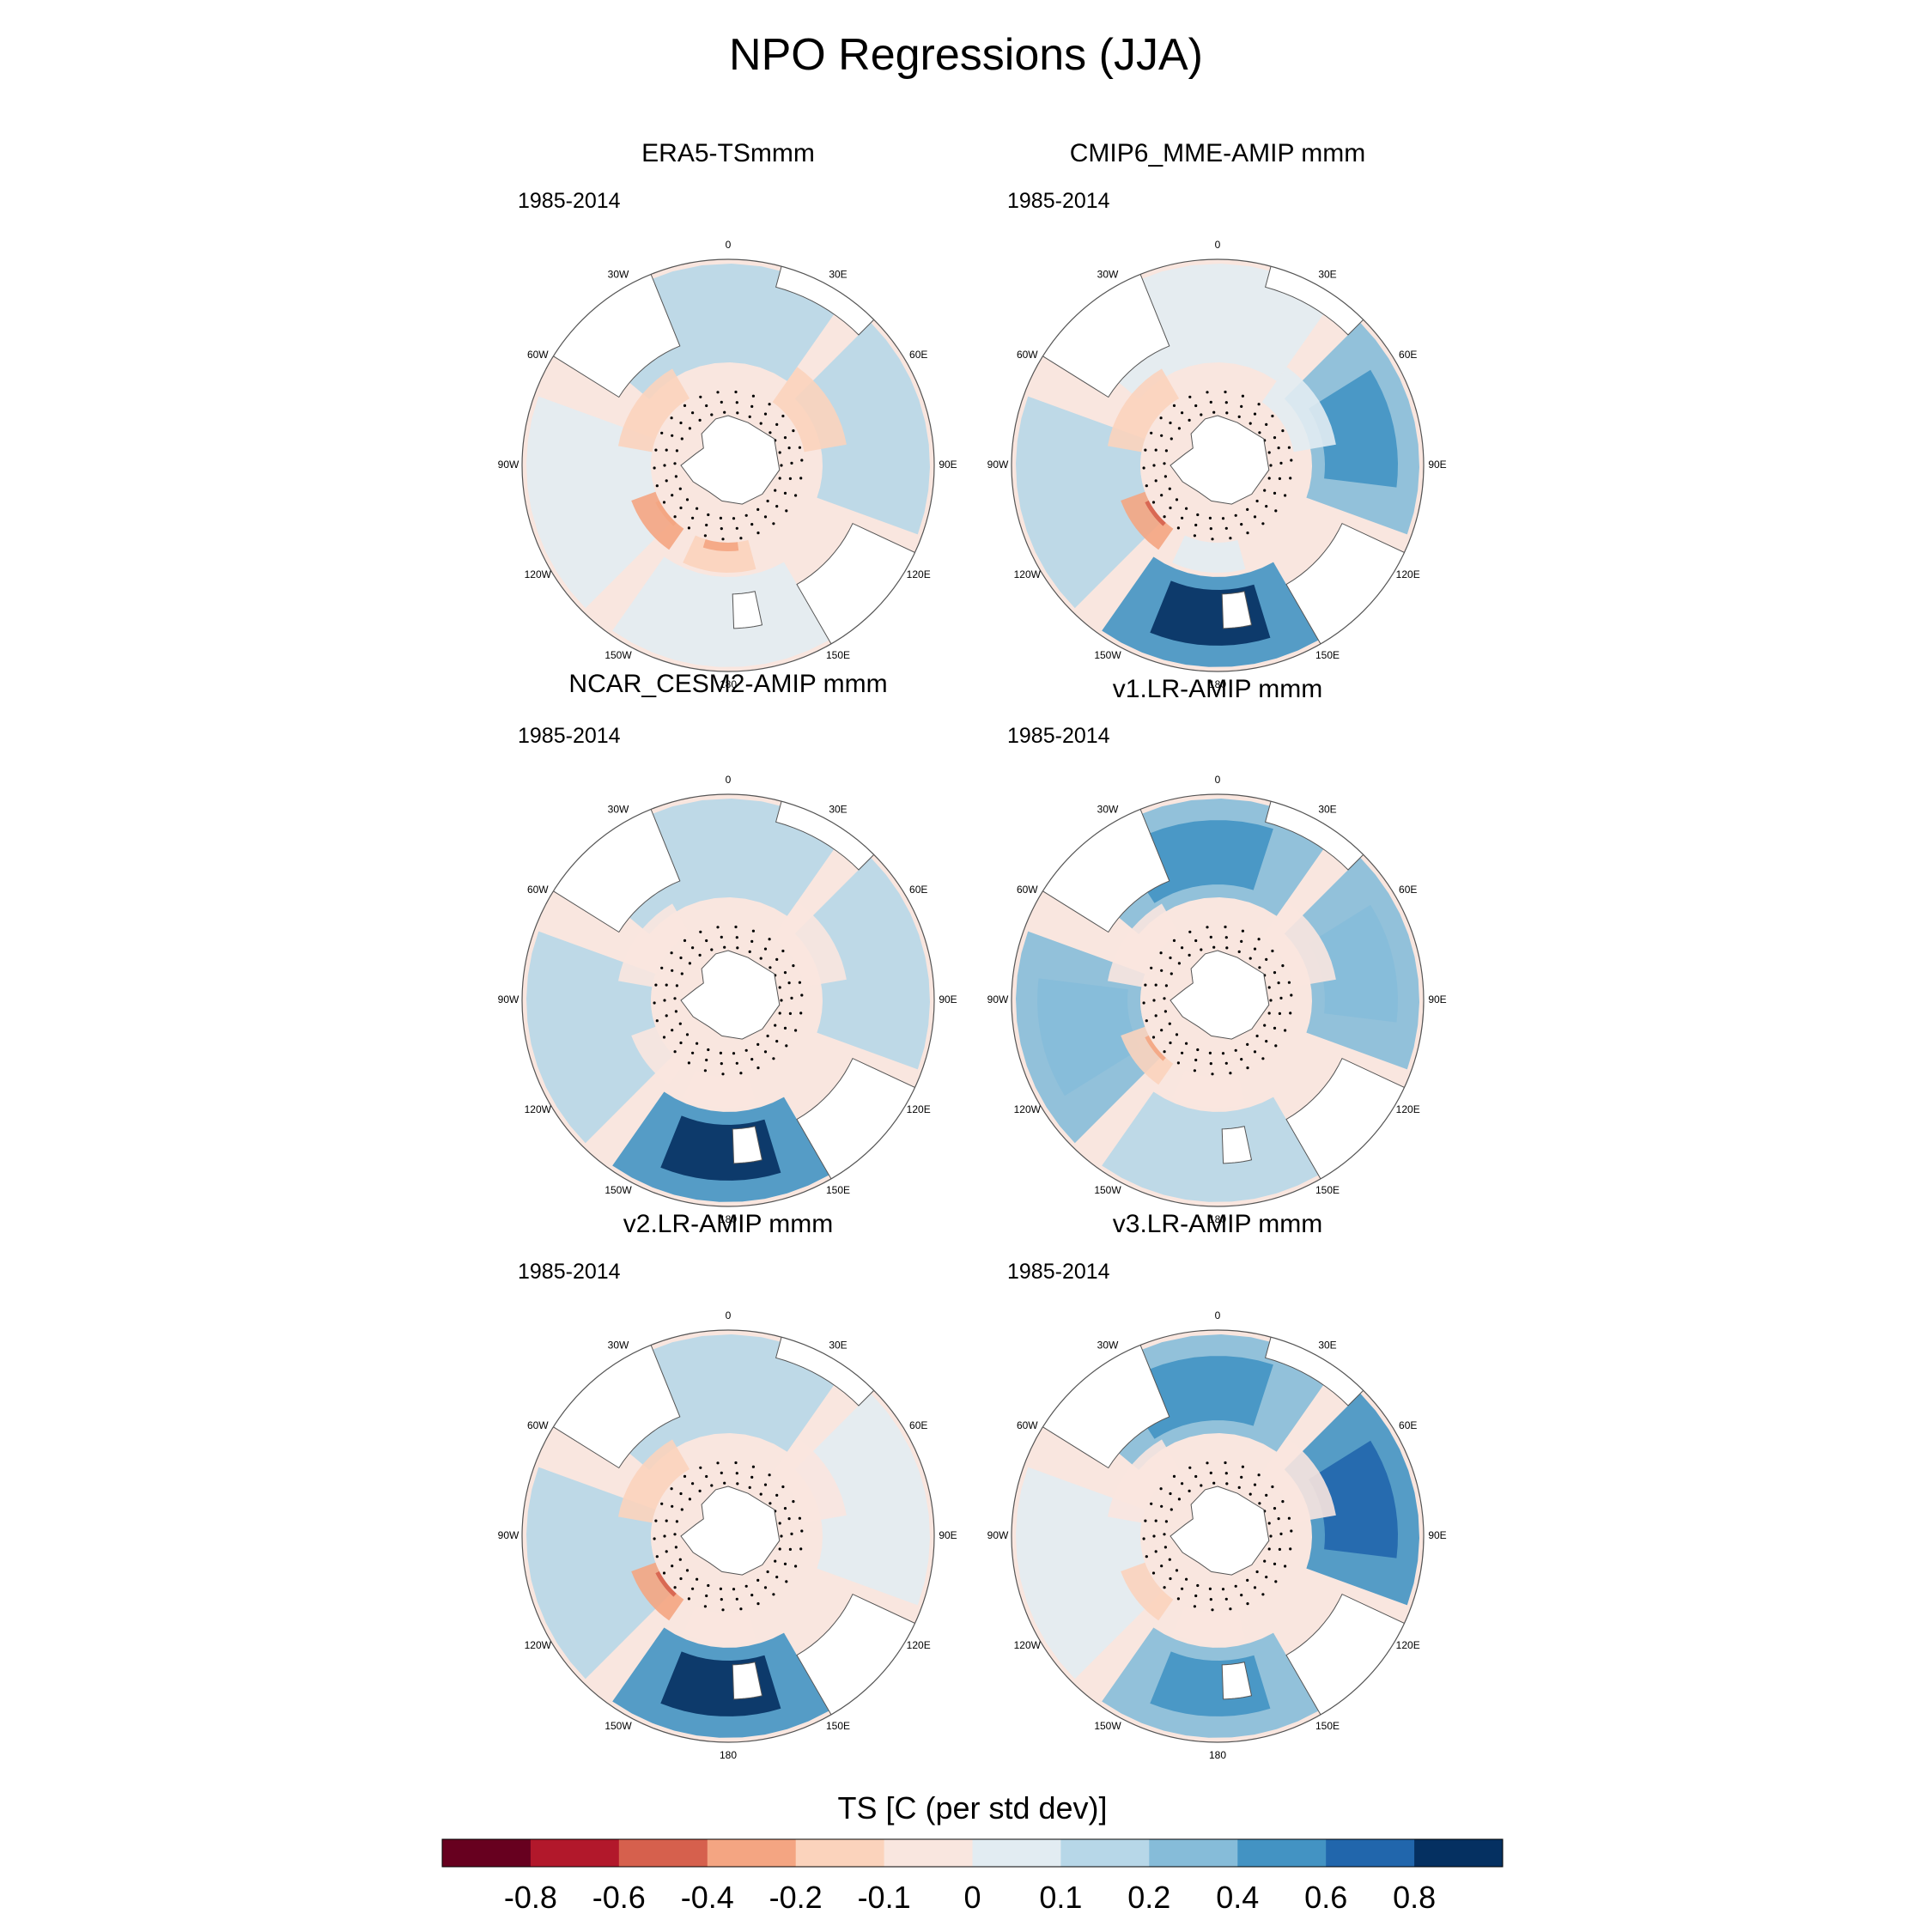 This screenshot has height=1932, width=1932. I want to click on longitude-label: 180, so click(728, 684).